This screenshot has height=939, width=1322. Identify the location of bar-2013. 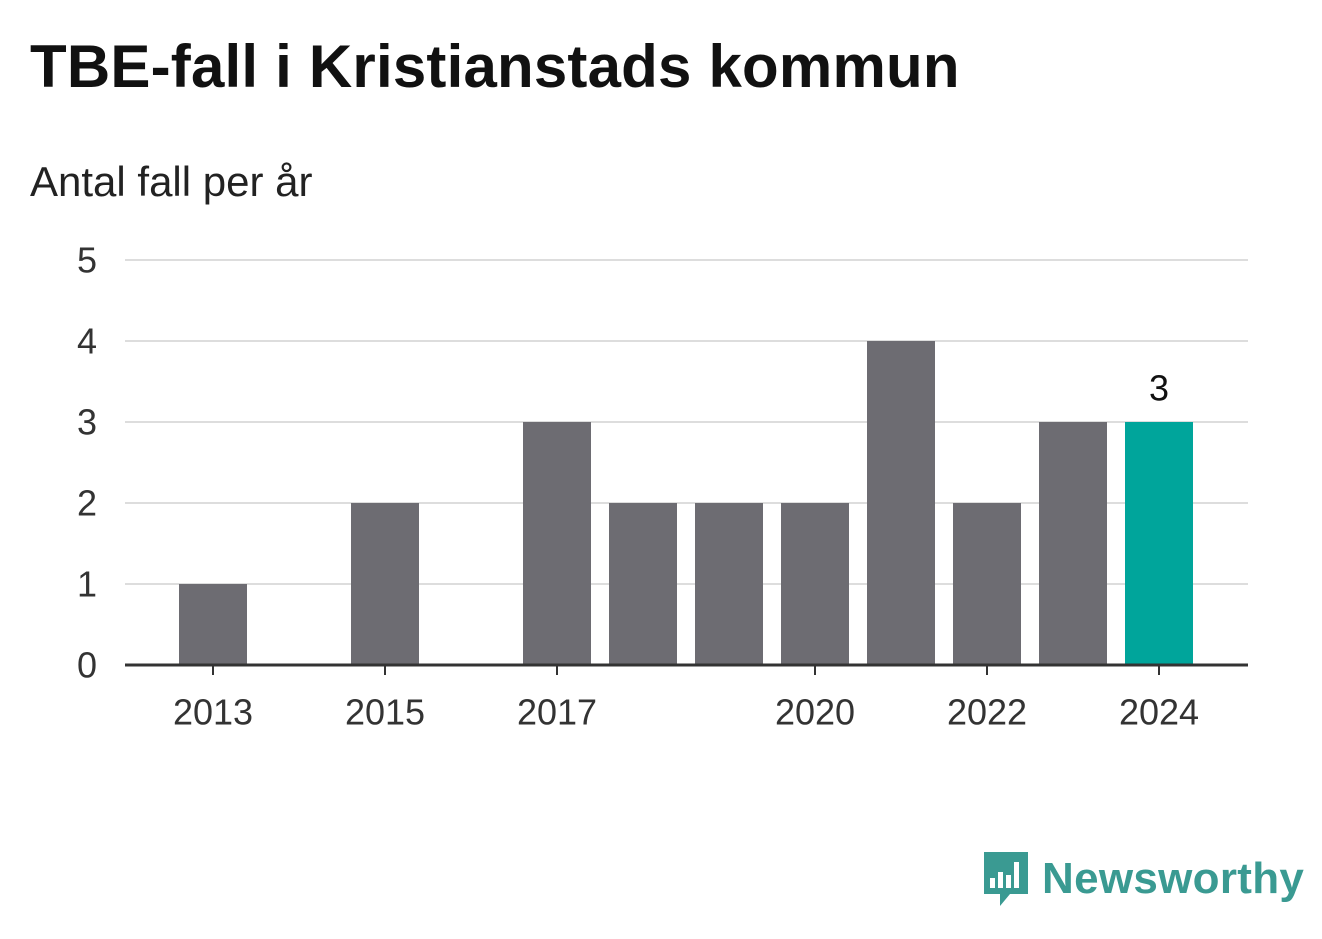
(213, 624).